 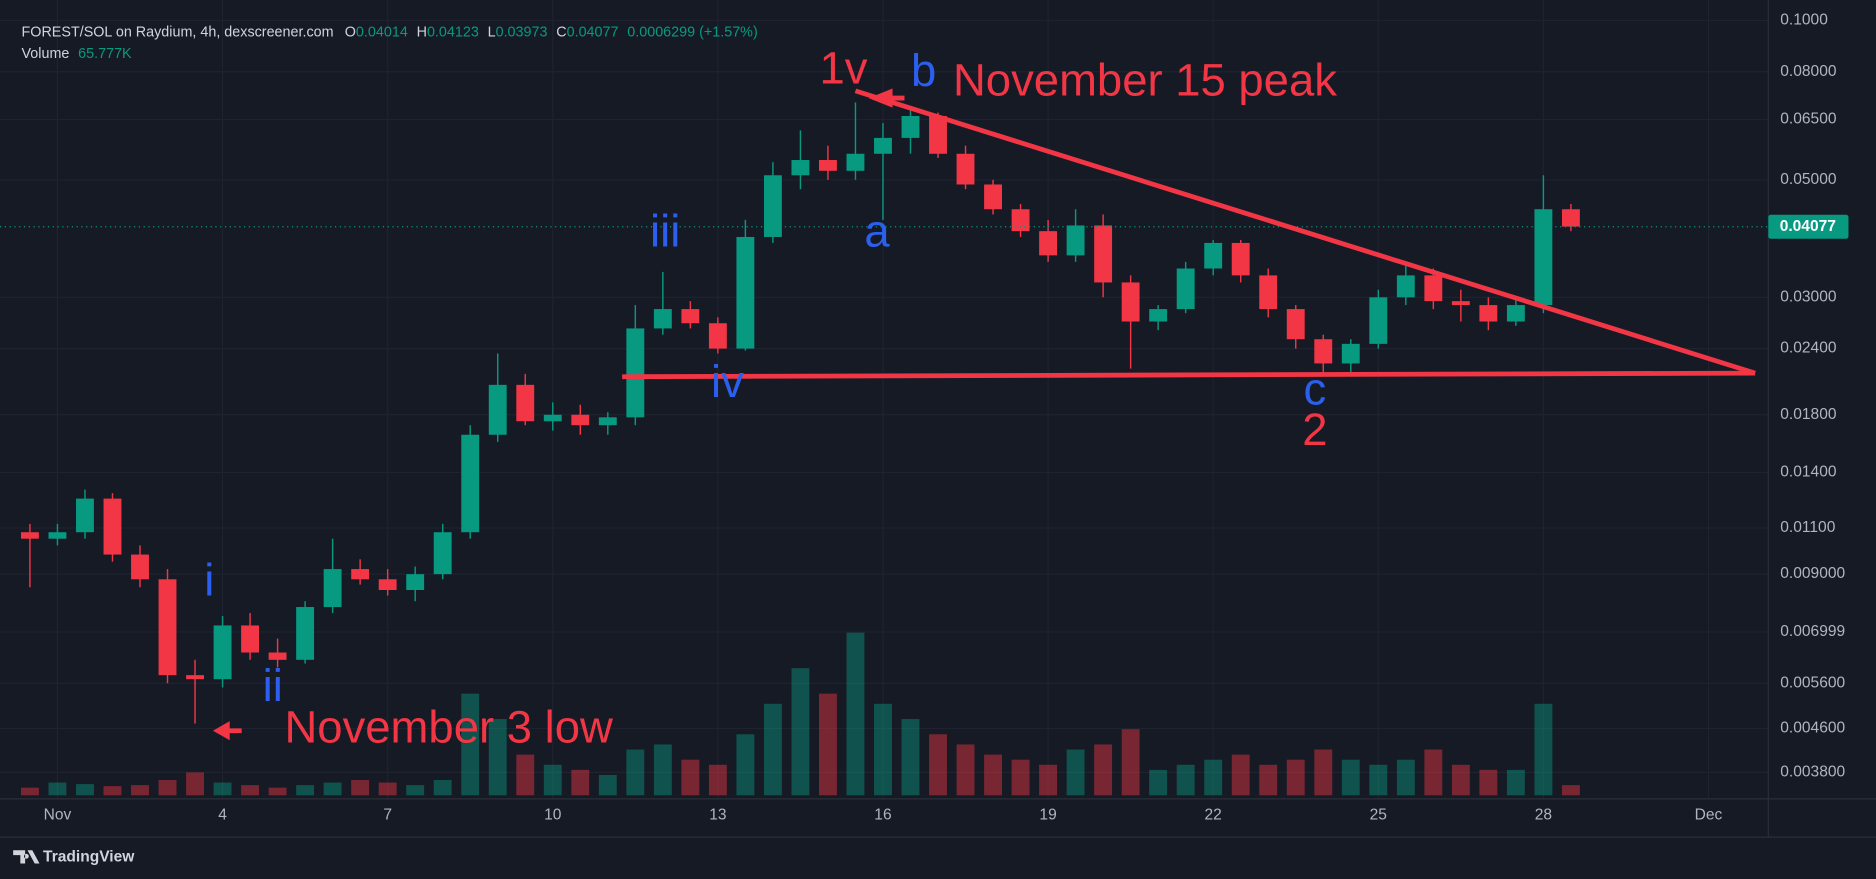 I want to click on annotation: 1v, so click(x=843, y=68).